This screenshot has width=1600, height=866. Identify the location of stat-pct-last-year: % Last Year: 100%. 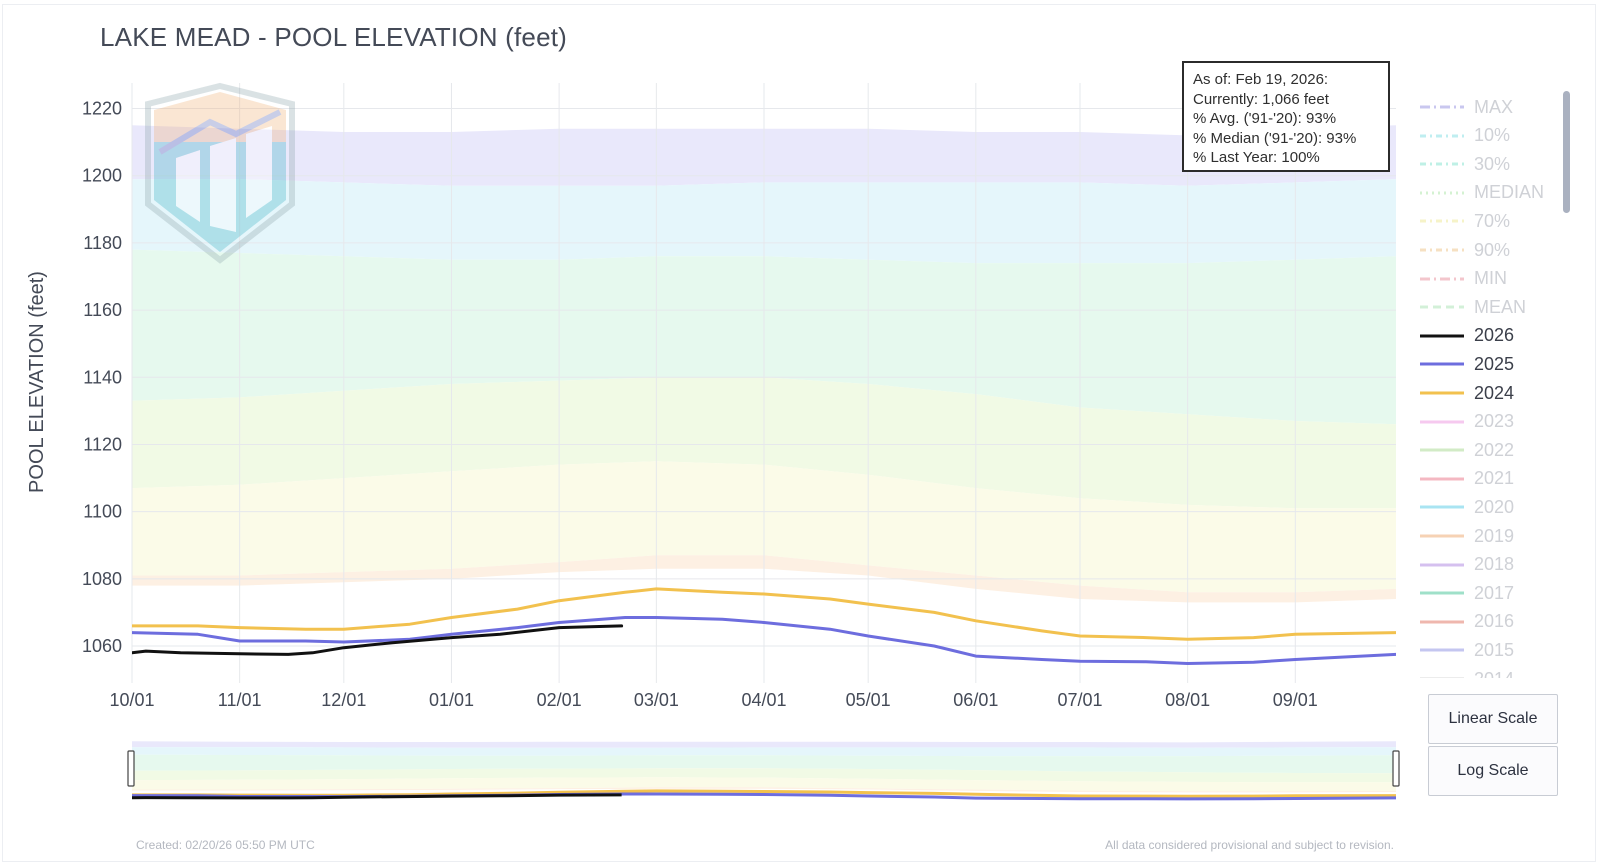
(1256, 158).